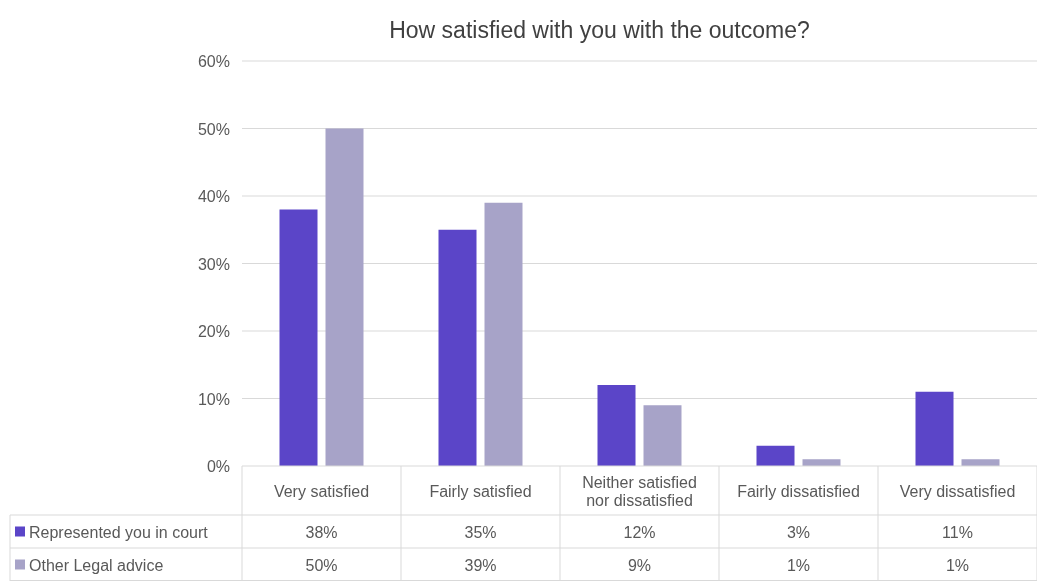 This screenshot has height=581, width=1037. Describe the element at coordinates (213, 61) in the screenshot. I see `y-tick-label: 60%` at that location.